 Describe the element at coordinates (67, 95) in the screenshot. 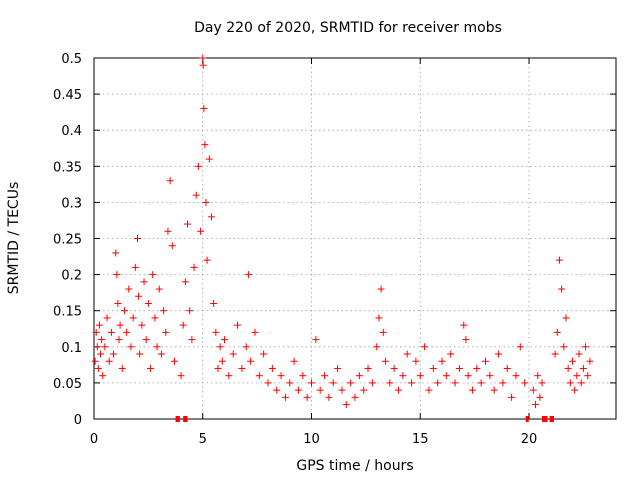

I see `y-tick-label: 0.45` at that location.